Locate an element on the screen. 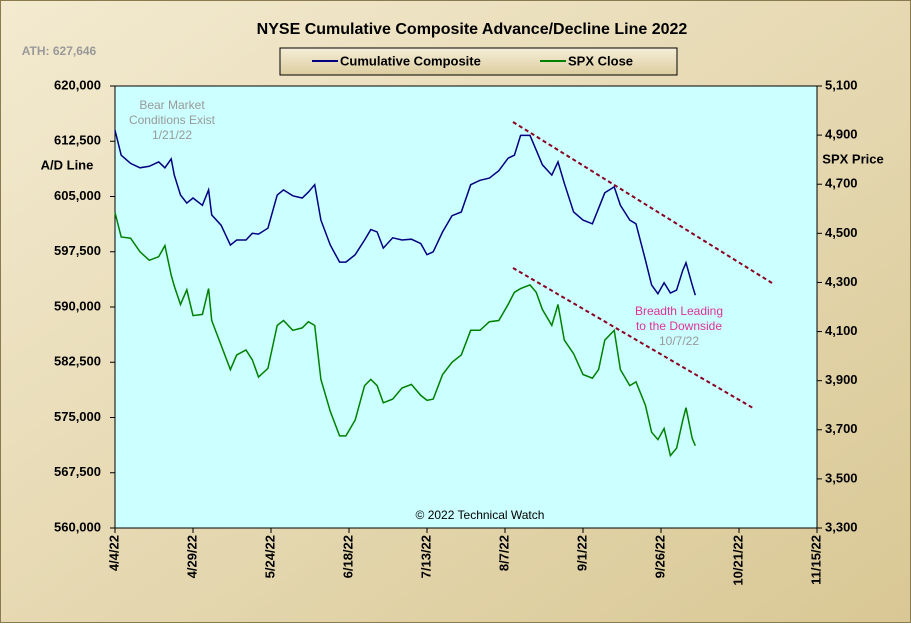  ath-note: ATH: 627,646 is located at coordinates (59, 51).